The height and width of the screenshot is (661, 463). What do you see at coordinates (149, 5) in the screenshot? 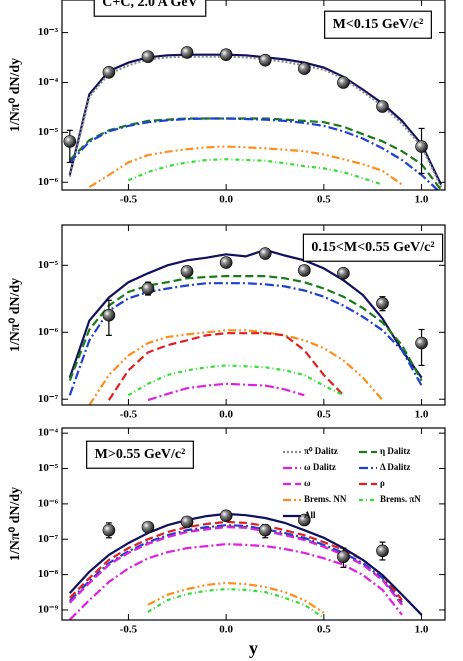
I see `annotation: C+C, 2.0 A GeV` at bounding box center [149, 5].